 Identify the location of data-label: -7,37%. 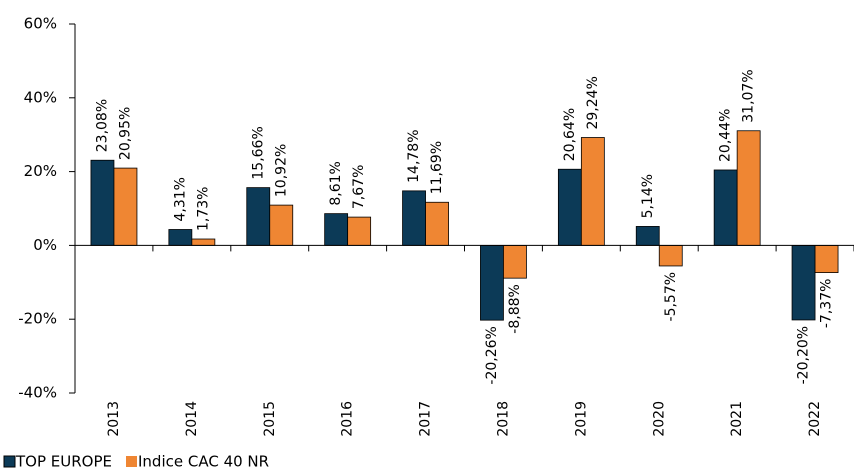
(827, 304).